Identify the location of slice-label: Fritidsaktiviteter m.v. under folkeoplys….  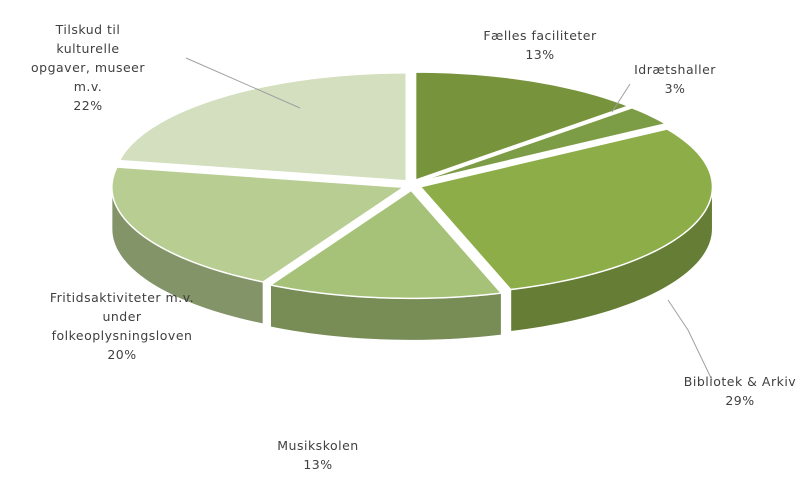
(122, 326).